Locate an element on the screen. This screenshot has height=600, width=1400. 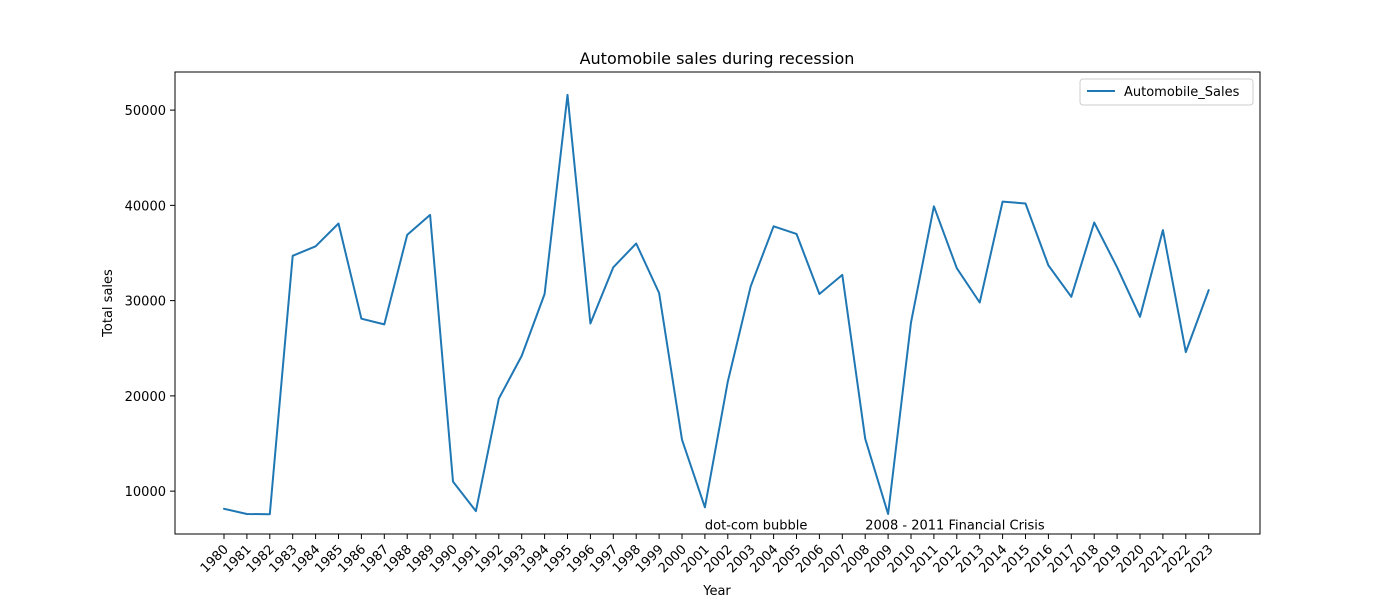
y-axis-label: Total sales is located at coordinates (108, 303).